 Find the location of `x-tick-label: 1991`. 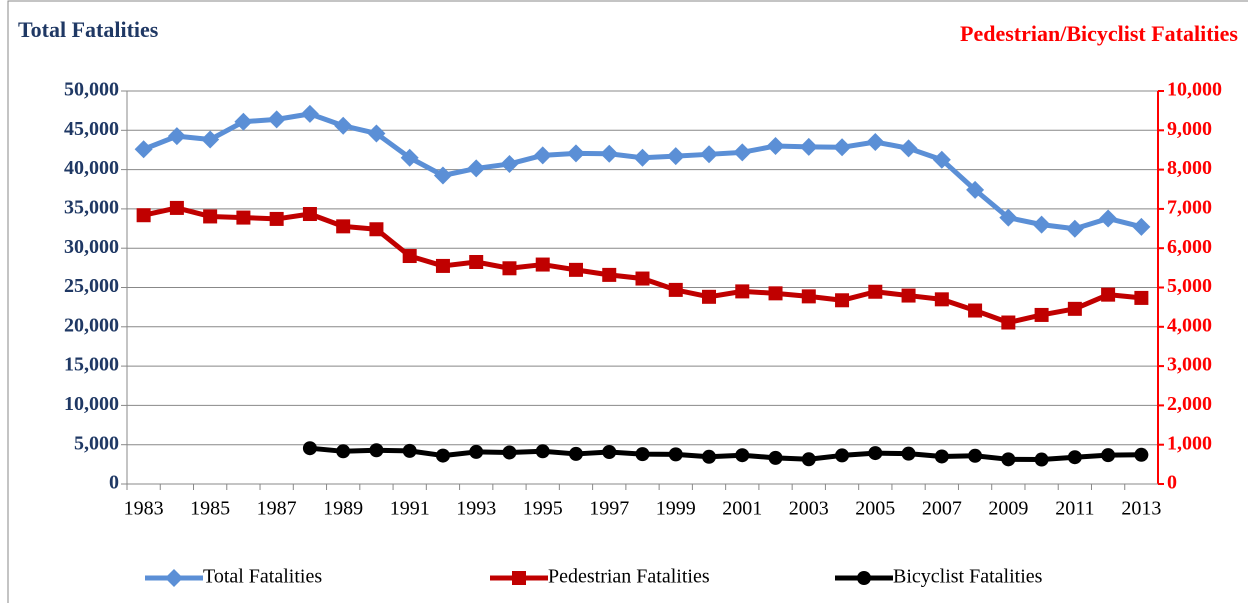

x-tick-label: 1991 is located at coordinates (410, 509).